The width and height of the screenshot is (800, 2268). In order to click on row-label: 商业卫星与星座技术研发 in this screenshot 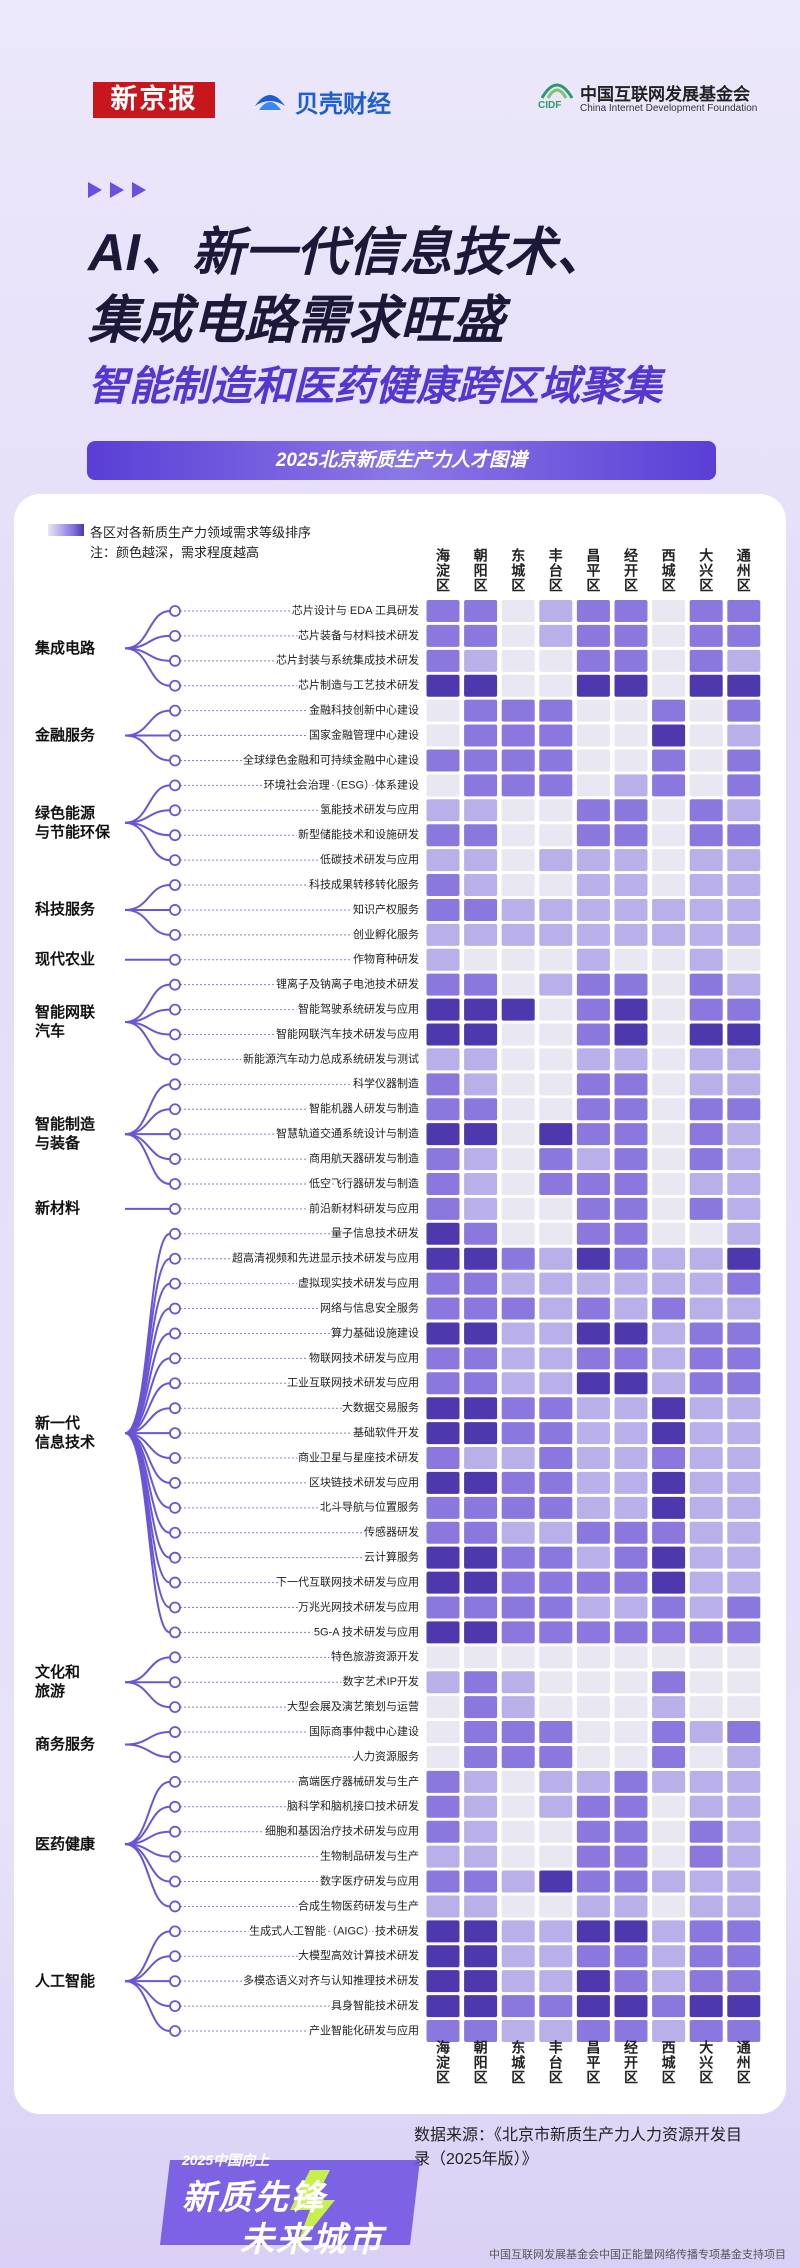, I will do `click(358, 1457)`.